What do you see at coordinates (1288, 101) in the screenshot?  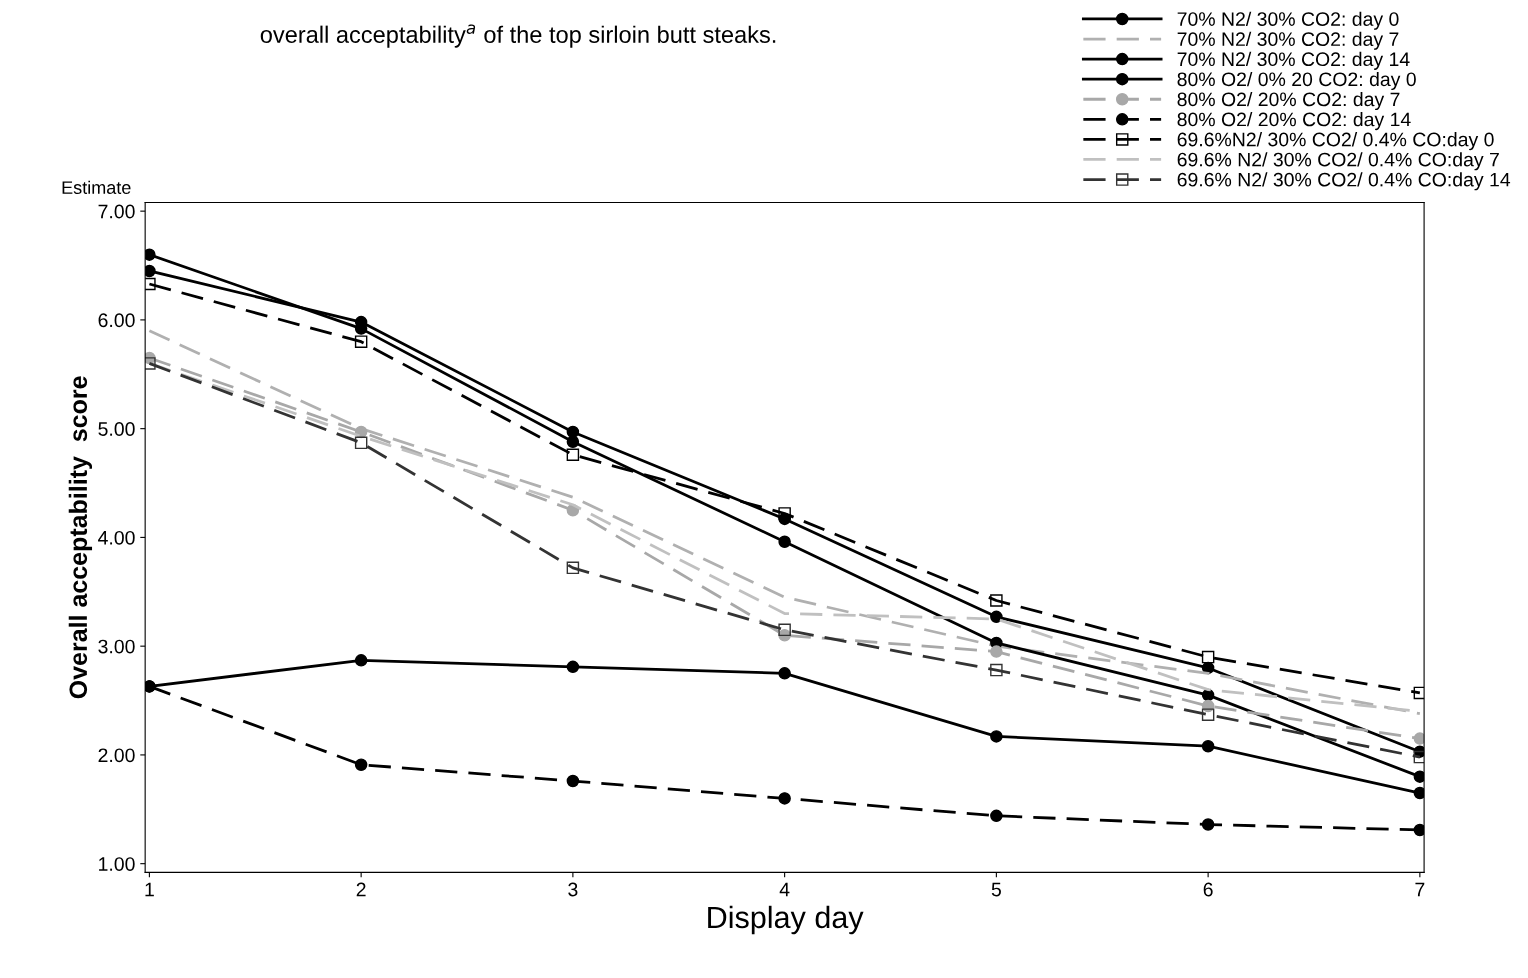 I see `legend-label: 80% O2/ 20% CO2: day 7` at bounding box center [1288, 101].